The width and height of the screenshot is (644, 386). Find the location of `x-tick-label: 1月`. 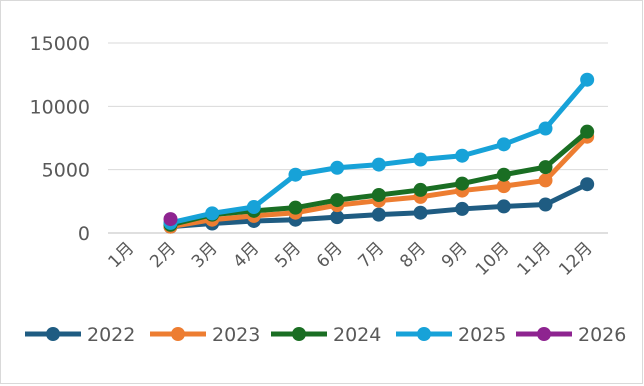

x-tick-label: 1月 is located at coordinates (122, 255).